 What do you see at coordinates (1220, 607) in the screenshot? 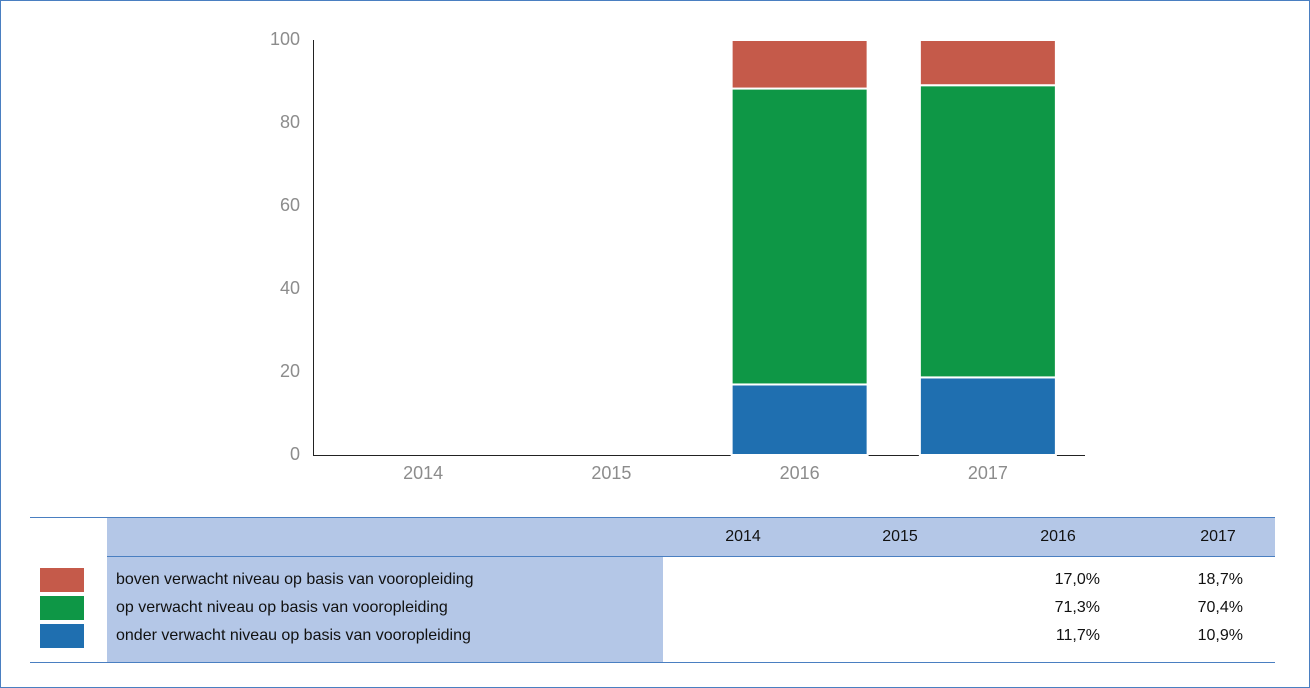
I see `table-value: 70,4%` at bounding box center [1220, 607].